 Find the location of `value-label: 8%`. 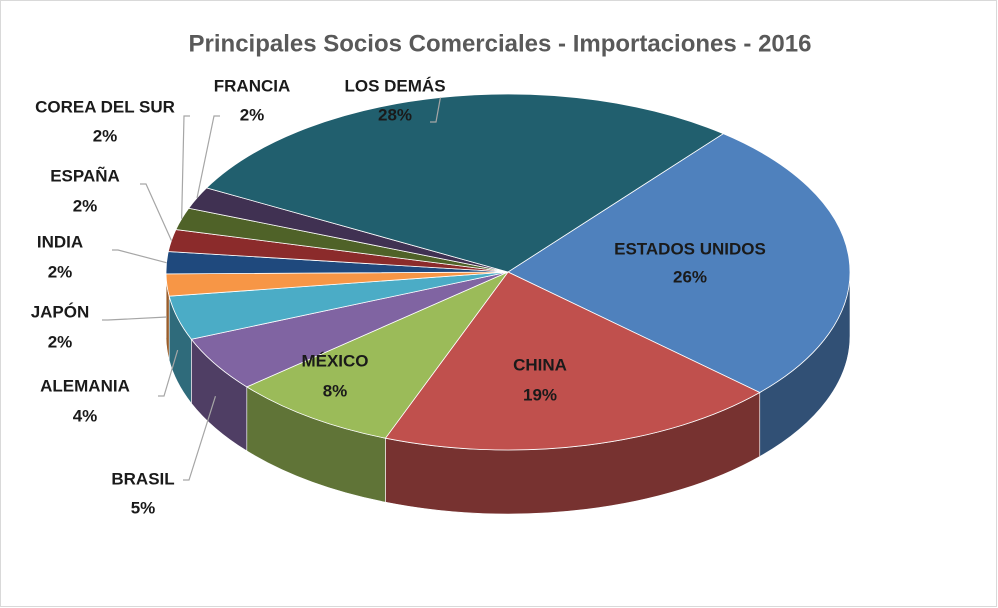

value-label: 8% is located at coordinates (335, 390).